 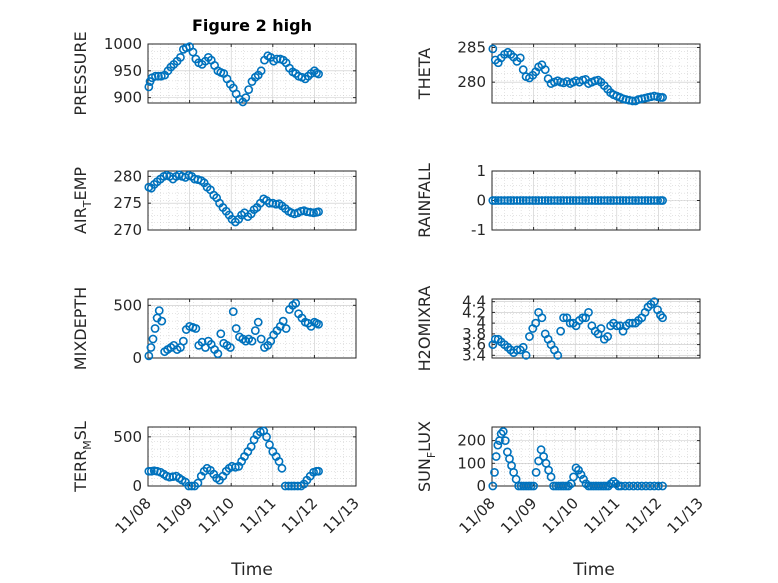 What do you see at coordinates (474, 312) in the screenshot?
I see `y-tick-label: 4.2` at bounding box center [474, 312].